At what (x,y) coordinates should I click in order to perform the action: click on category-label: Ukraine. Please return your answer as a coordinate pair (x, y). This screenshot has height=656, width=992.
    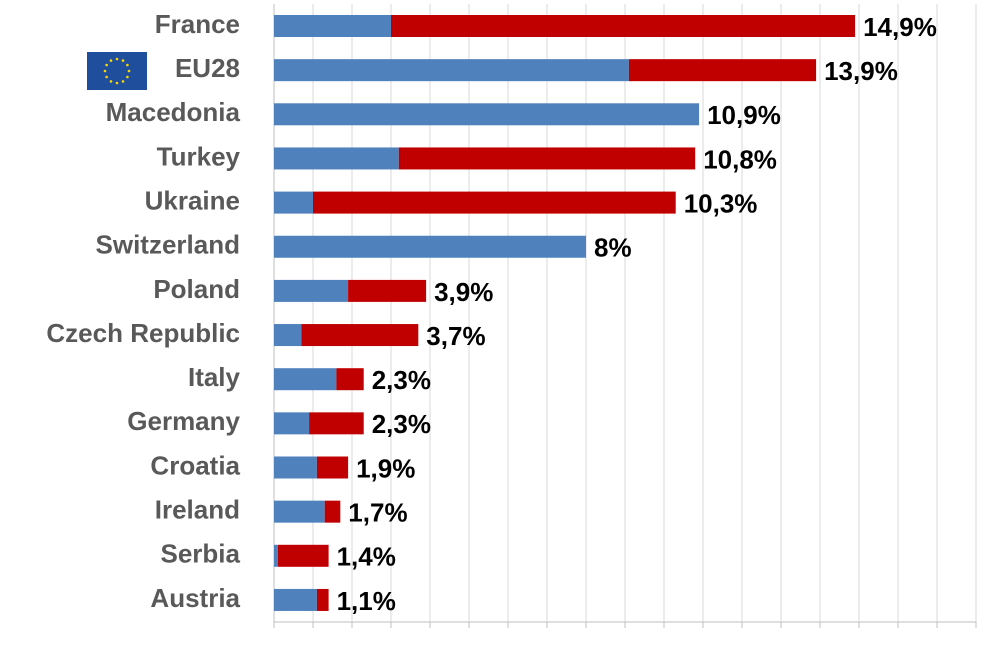
    Looking at the image, I should click on (192, 200).